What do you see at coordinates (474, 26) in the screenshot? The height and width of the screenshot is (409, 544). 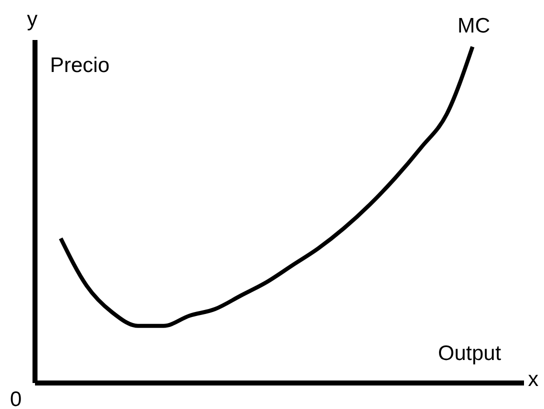 I see `series-label: MC` at bounding box center [474, 26].